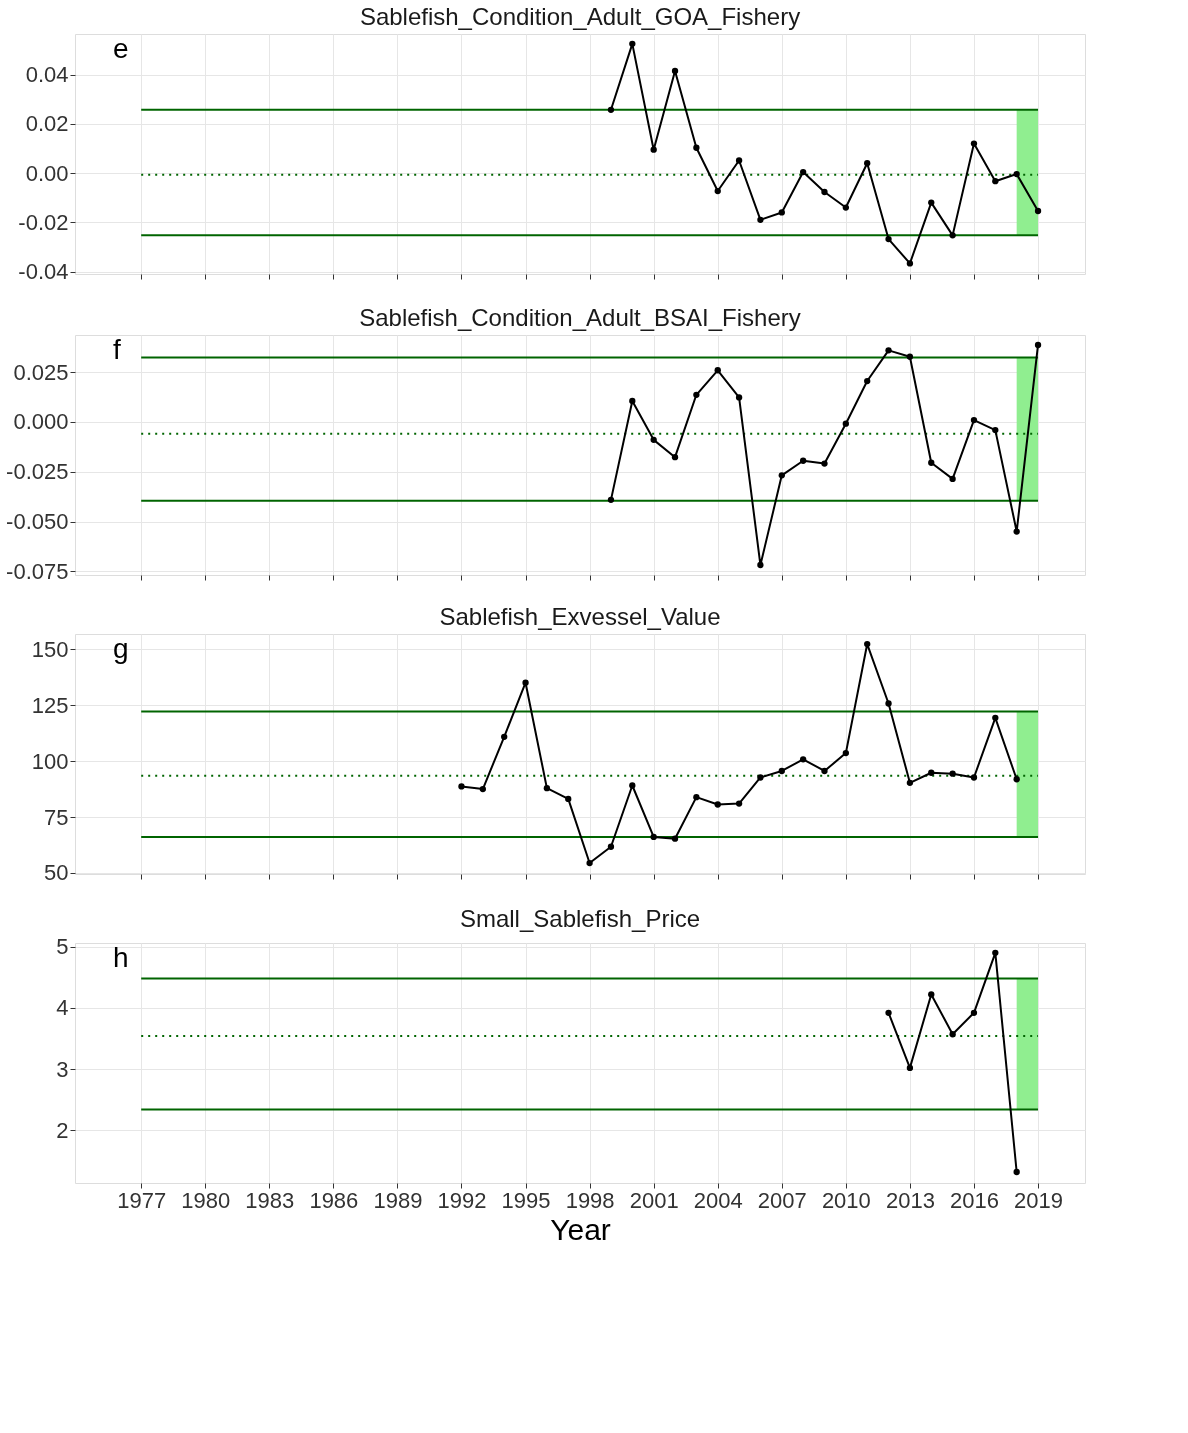  Describe the element at coordinates (62, 947) in the screenshot. I see `y-tick-label: 5` at that location.